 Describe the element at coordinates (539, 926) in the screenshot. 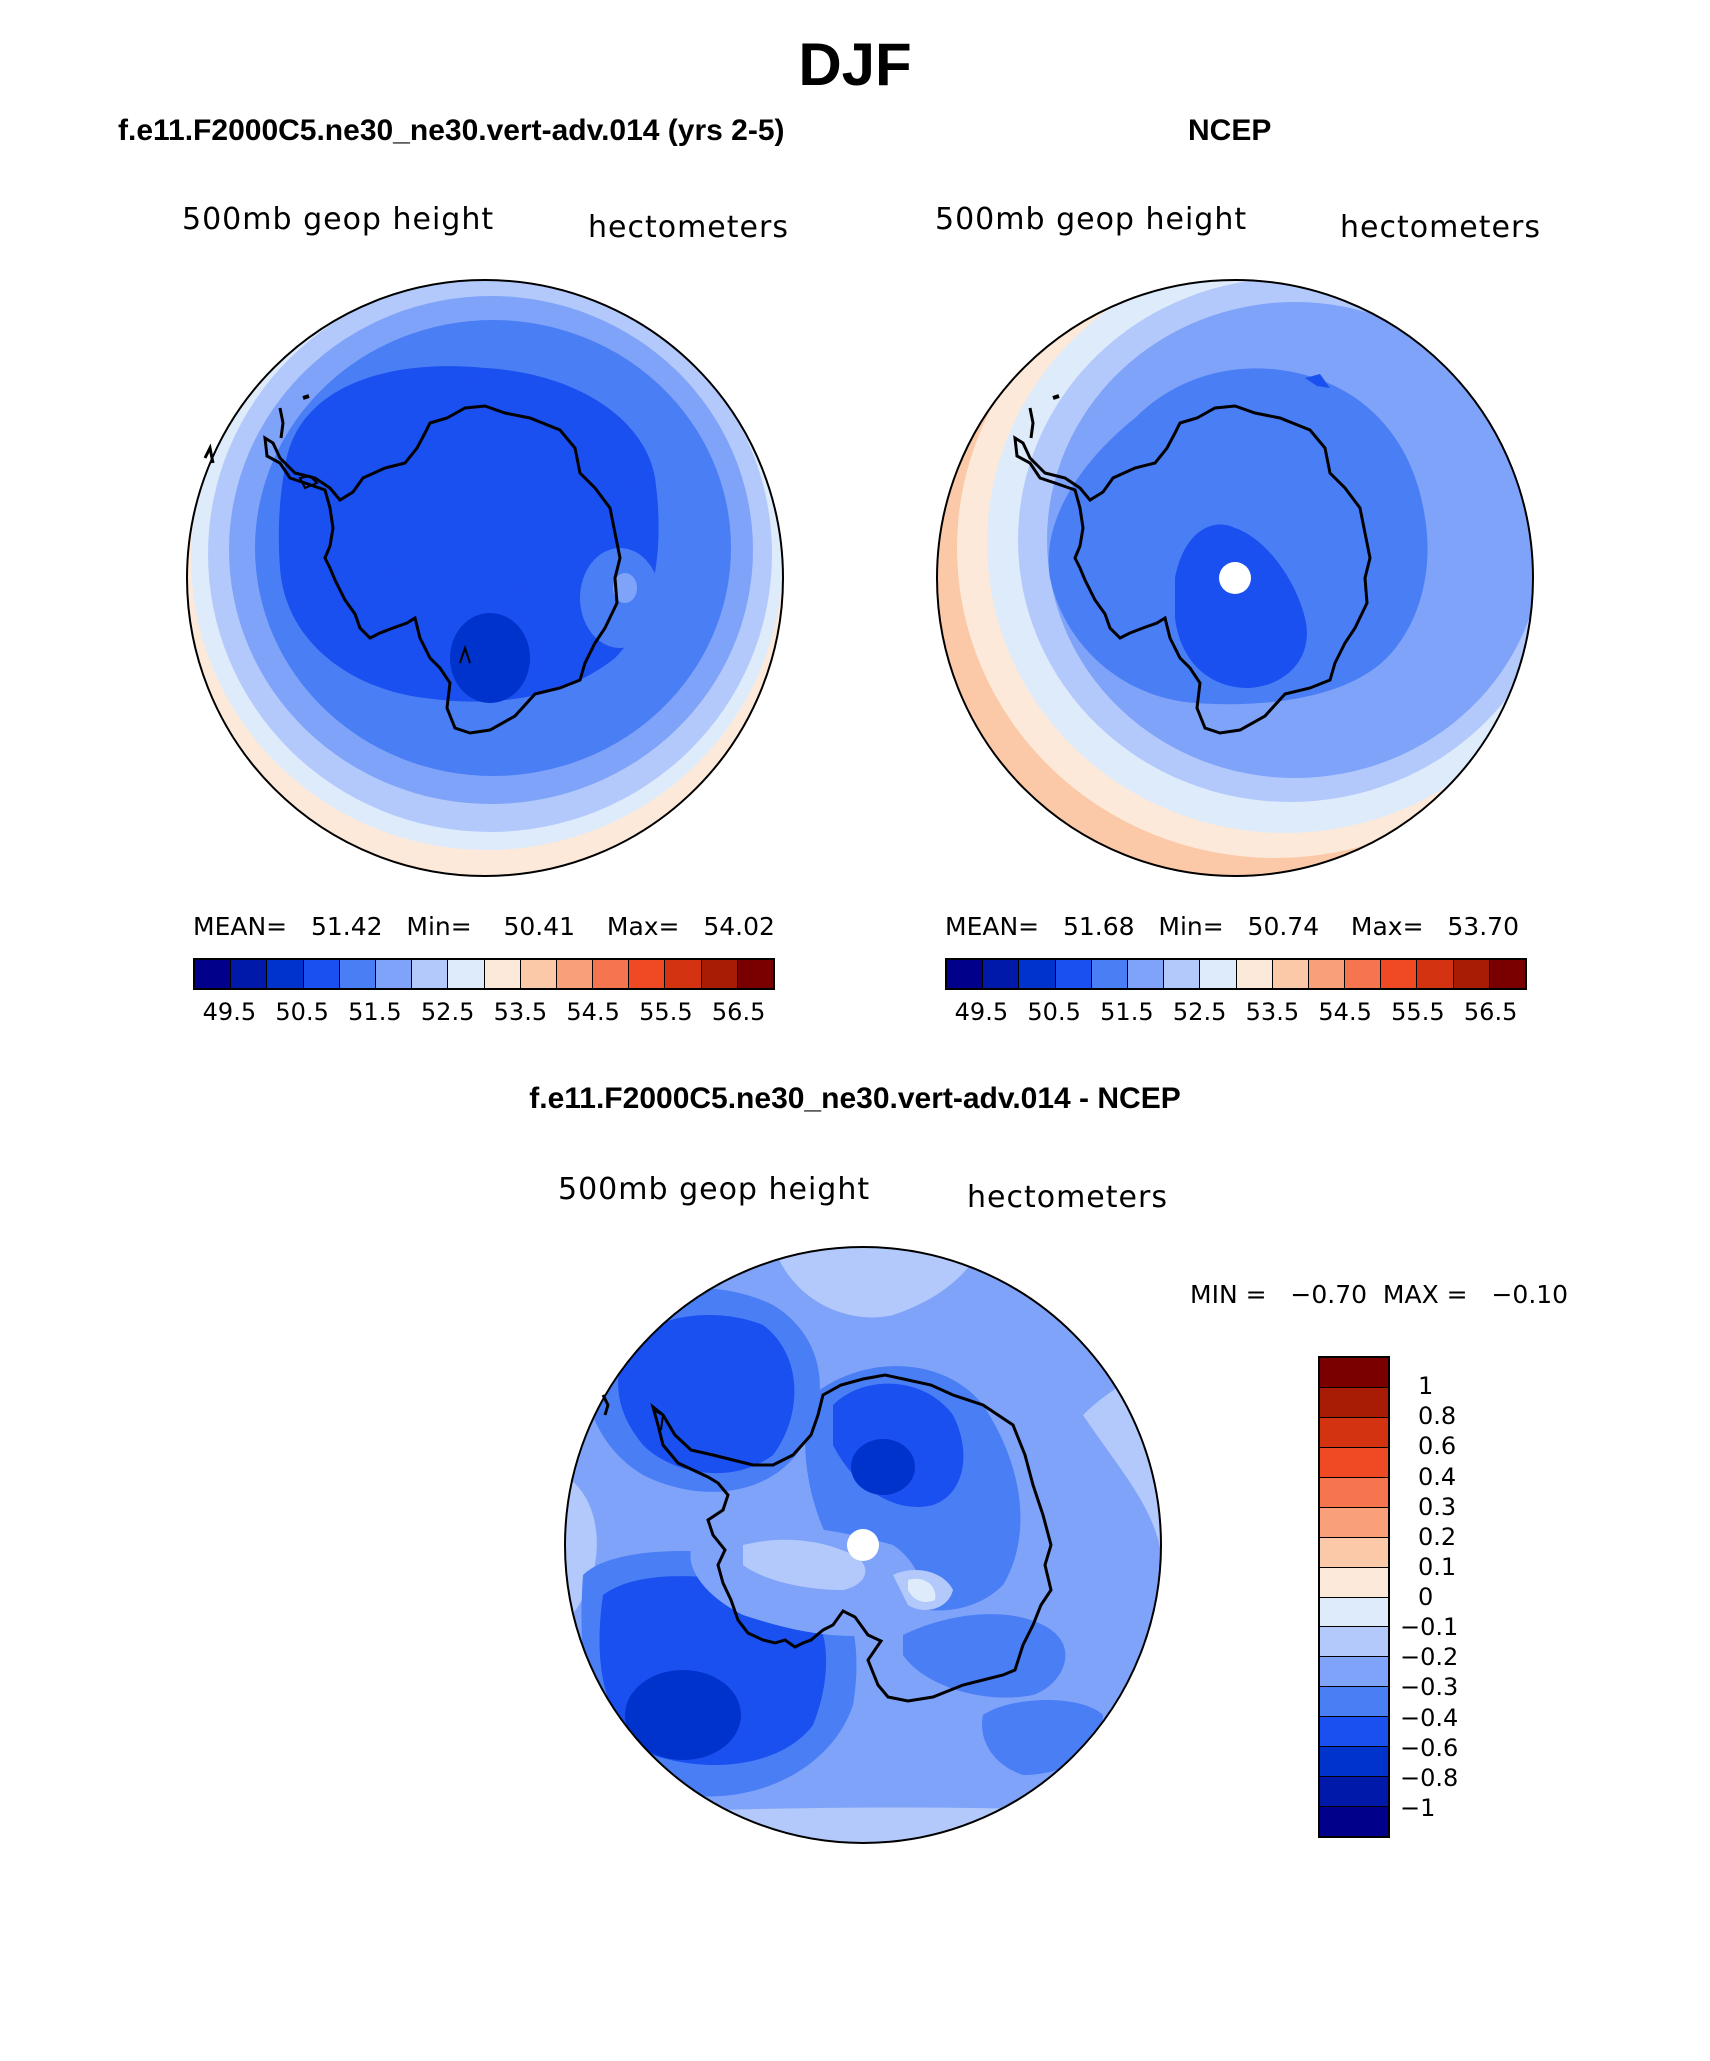

I see `panel-1-min-value: 50.41` at that location.